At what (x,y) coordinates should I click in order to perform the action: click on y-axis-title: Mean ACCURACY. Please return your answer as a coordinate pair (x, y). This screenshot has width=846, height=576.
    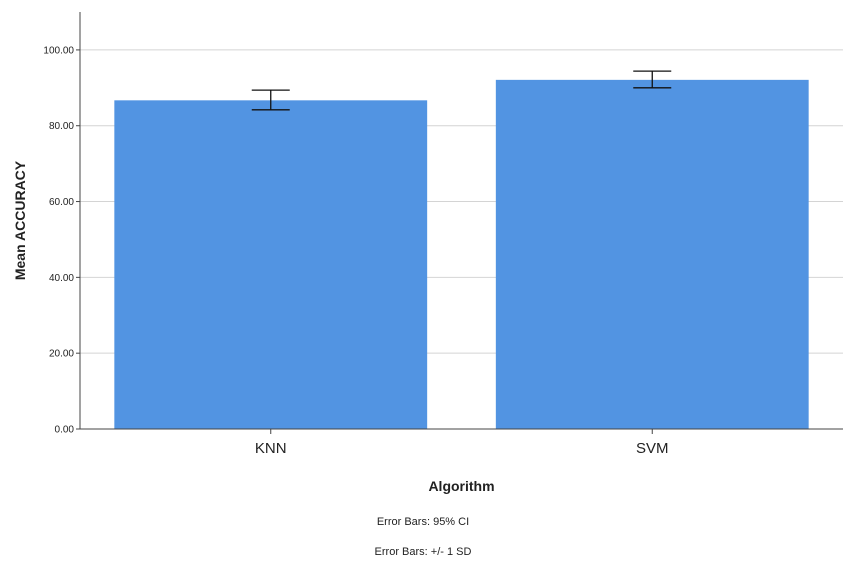
    Looking at the image, I should click on (20, 220).